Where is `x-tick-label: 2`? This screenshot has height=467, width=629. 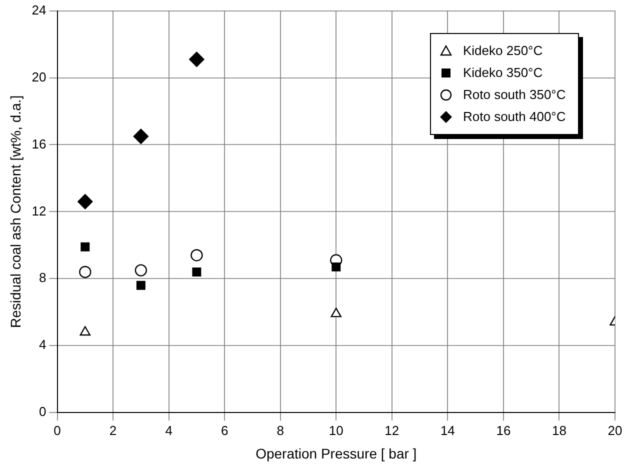 x-tick-label: 2 is located at coordinates (113, 430).